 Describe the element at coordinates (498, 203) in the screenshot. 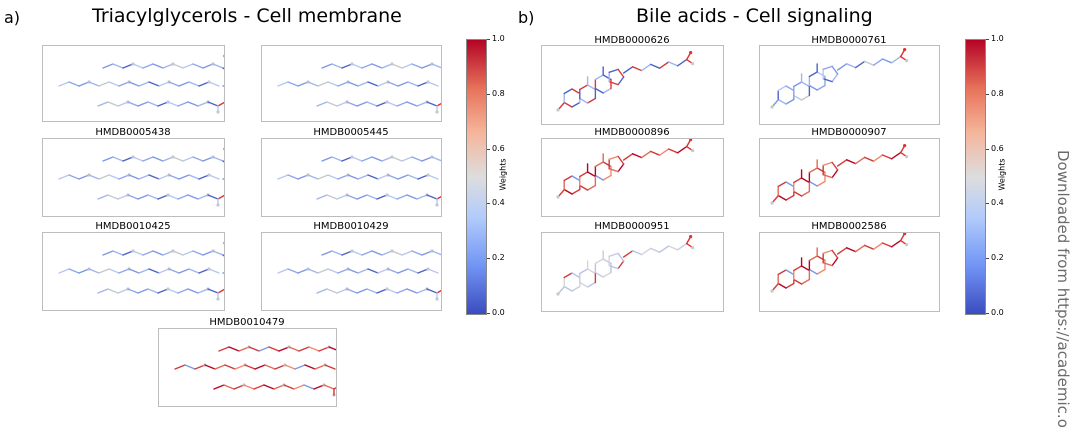

I see `colorbar-tick-label: 0.4` at that location.